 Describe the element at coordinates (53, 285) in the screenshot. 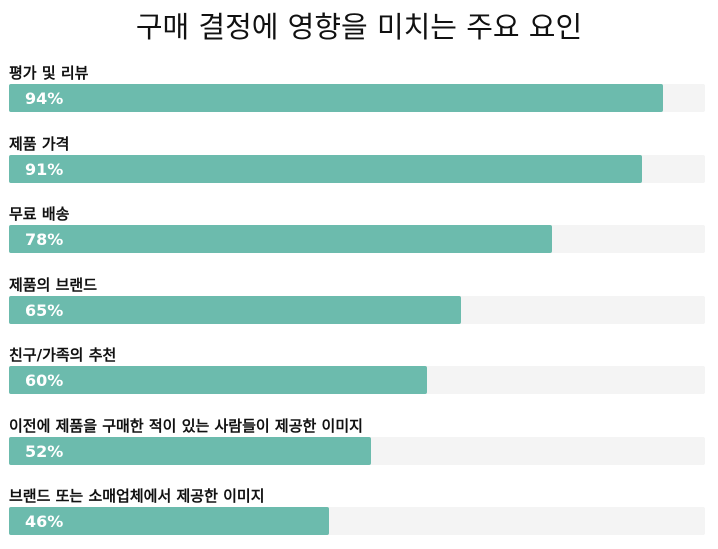

I see `bar-label: 제품의 브랜드` at that location.